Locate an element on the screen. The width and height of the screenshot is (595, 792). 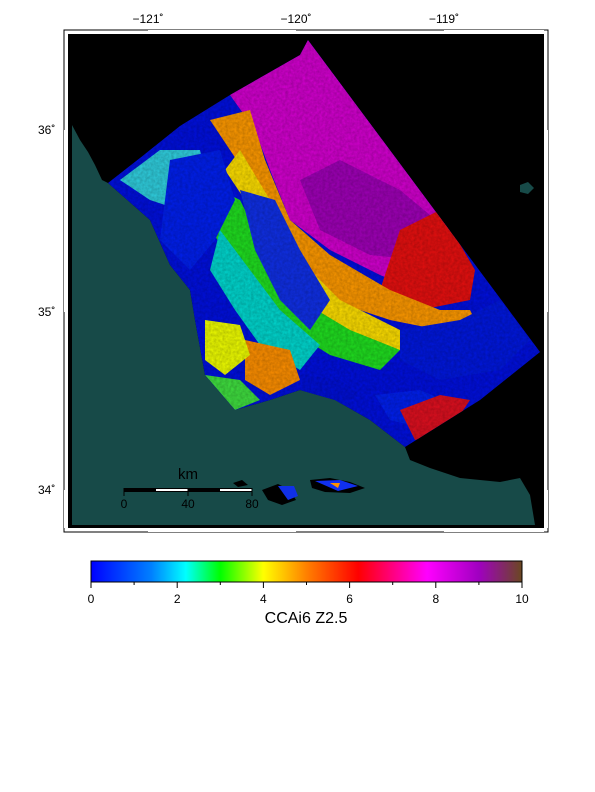
lat-tick-label: 36˚ is located at coordinates (47, 130).